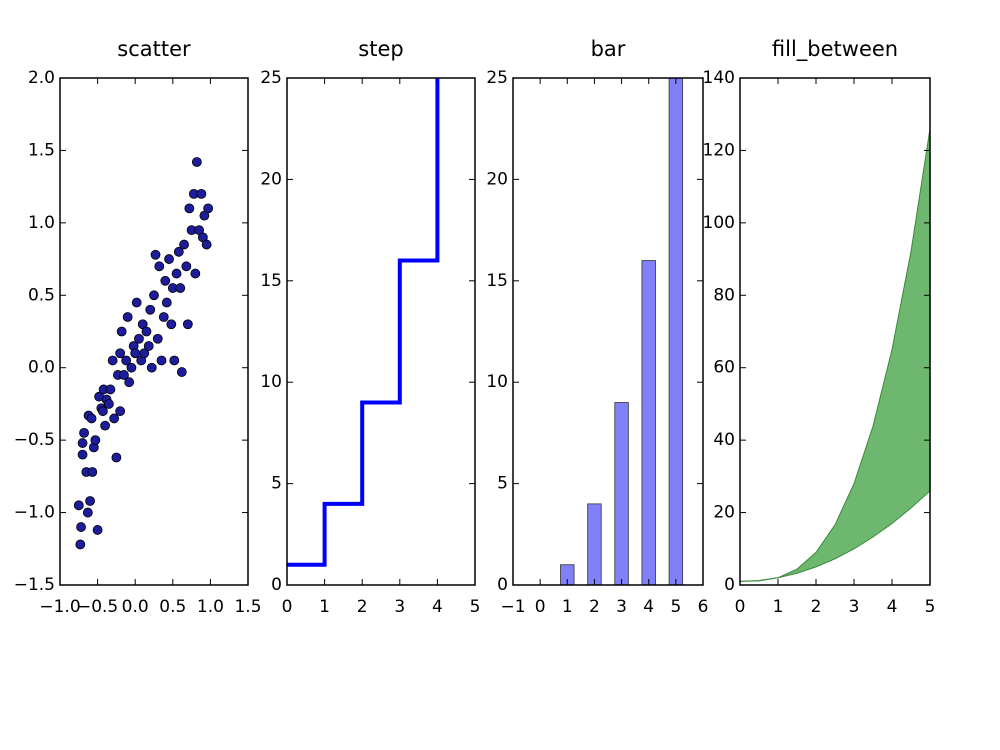 The height and width of the screenshot is (750, 1000). I want to click on x-tick-label: 1.0, so click(210, 607).